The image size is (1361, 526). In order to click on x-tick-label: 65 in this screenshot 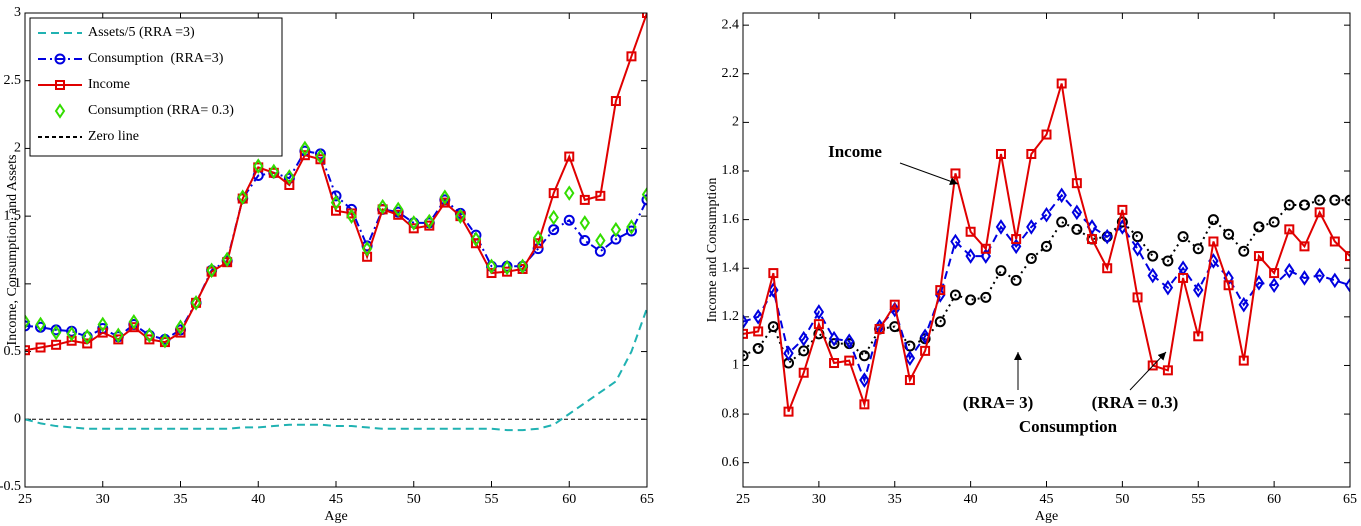, I will do `click(1350, 499)`.